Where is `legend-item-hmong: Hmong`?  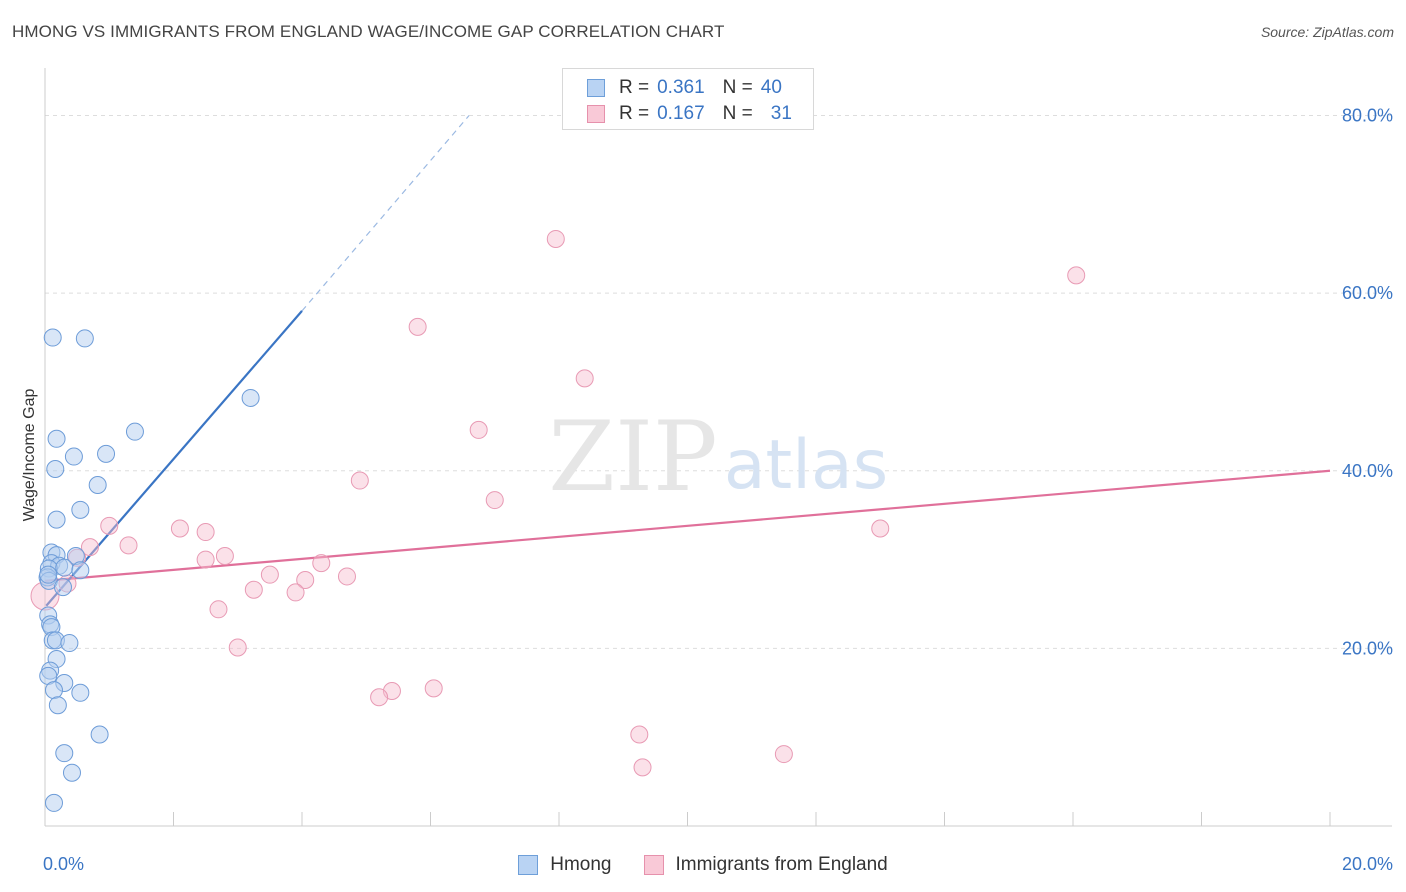
legend-item-hmong: Hmong is located at coordinates (565, 865).